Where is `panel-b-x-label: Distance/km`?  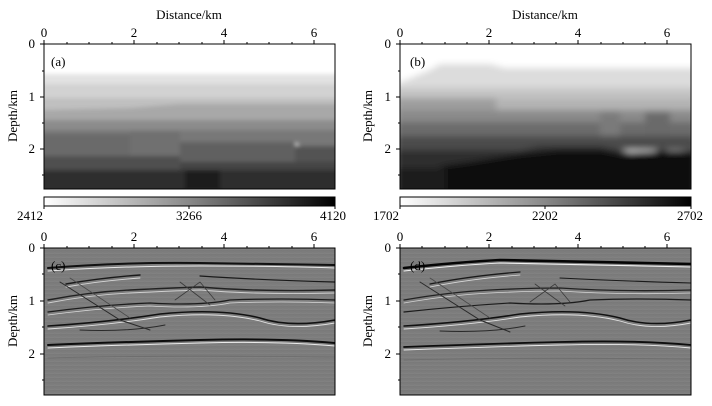
panel-b-x-label: Distance/km is located at coordinates (545, 14).